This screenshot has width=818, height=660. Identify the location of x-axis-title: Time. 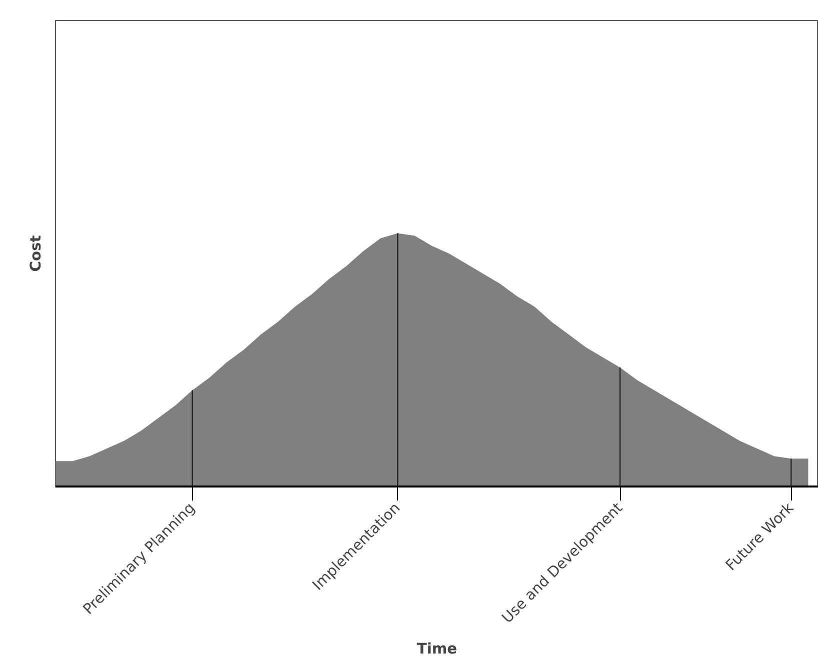
(437, 649).